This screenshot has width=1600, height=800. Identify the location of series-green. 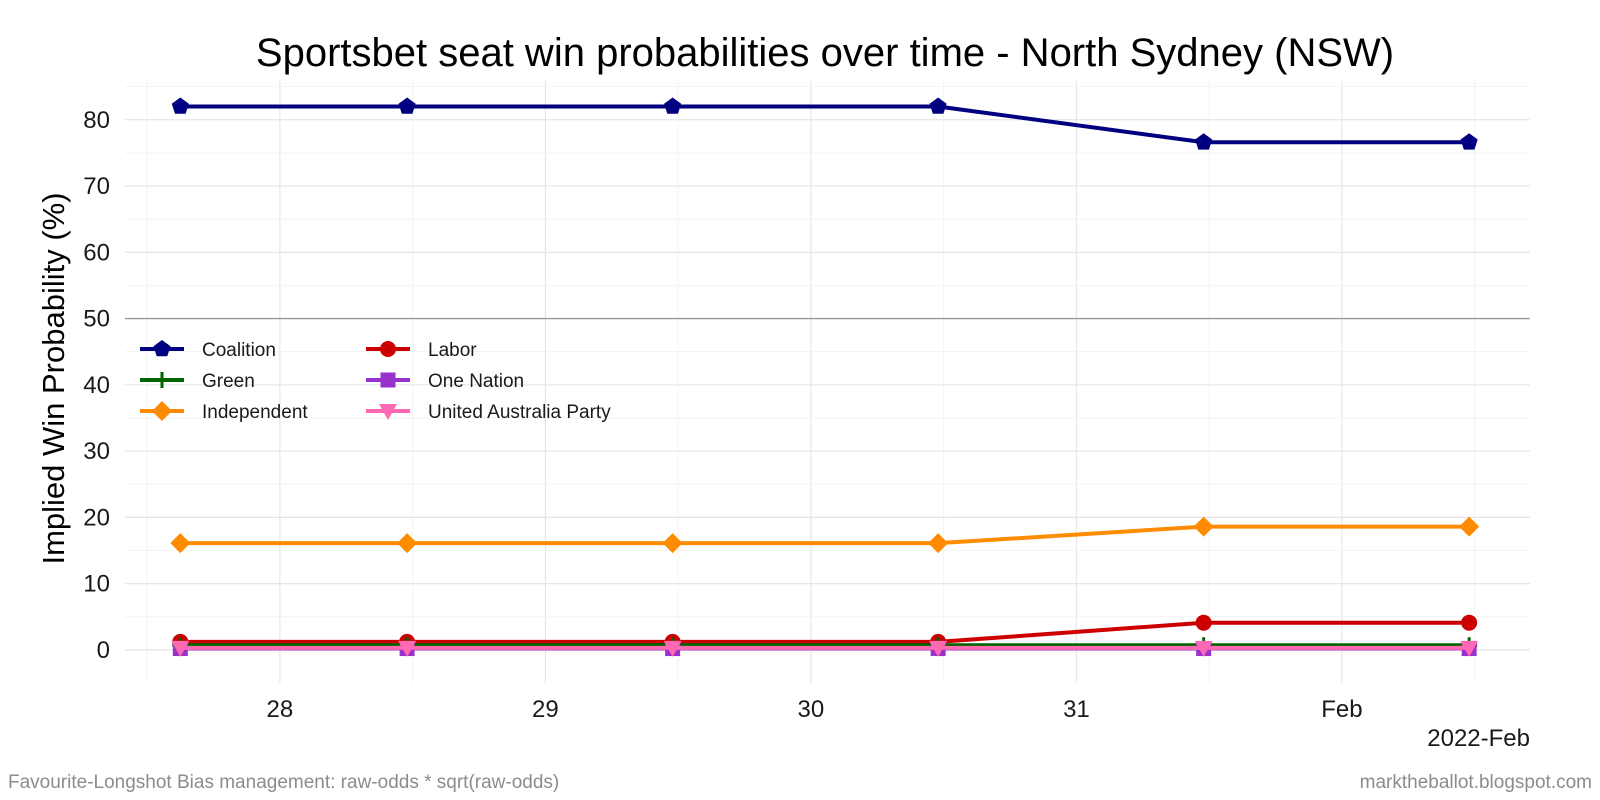
(825, 645).